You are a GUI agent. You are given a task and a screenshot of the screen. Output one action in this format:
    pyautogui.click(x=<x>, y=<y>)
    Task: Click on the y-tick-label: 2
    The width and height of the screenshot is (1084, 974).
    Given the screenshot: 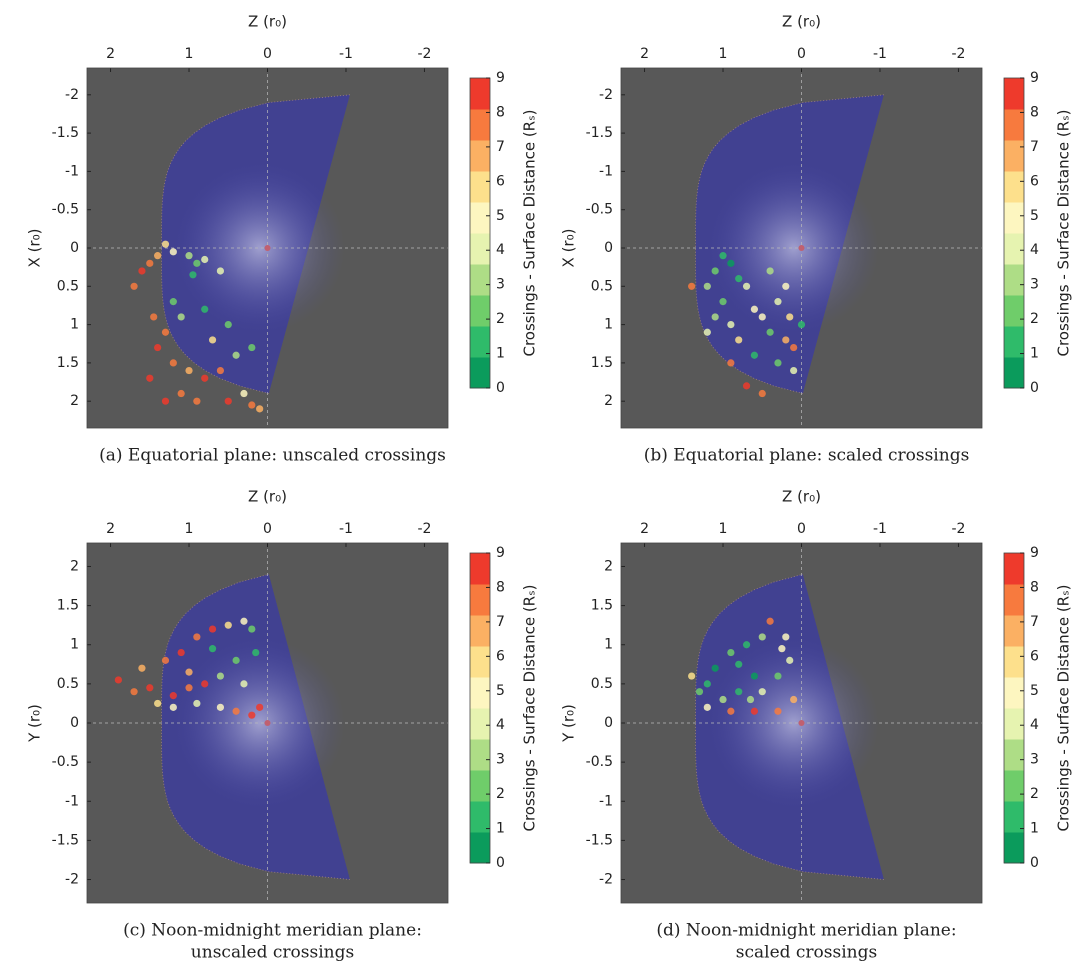 What is the action you would take?
    pyautogui.click(x=74, y=401)
    